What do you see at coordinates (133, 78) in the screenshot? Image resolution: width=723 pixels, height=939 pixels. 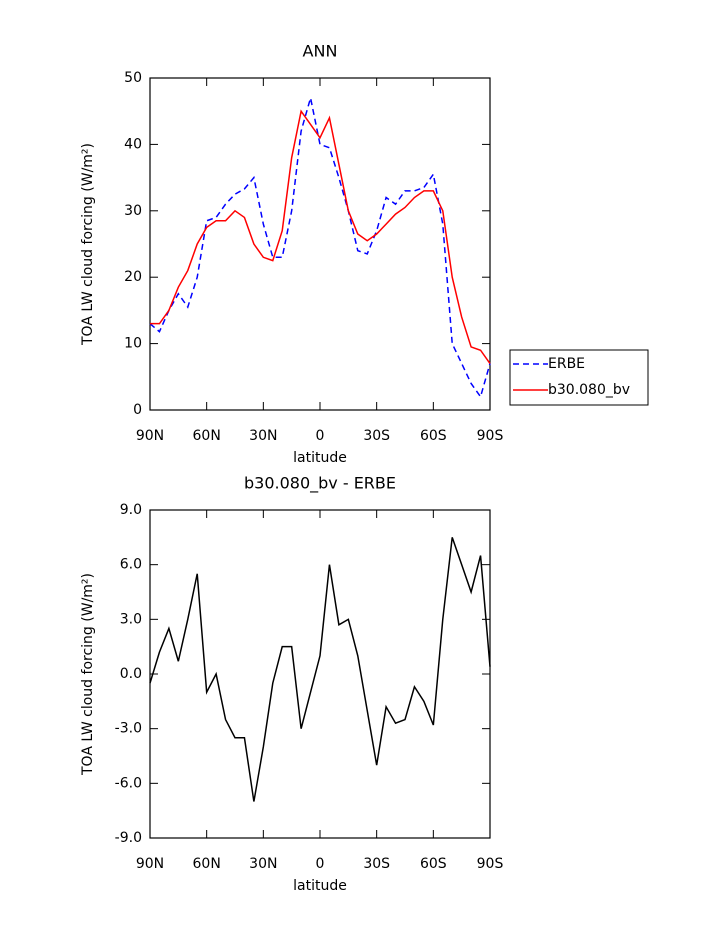 I see `y-tick-label: 50` at bounding box center [133, 78].